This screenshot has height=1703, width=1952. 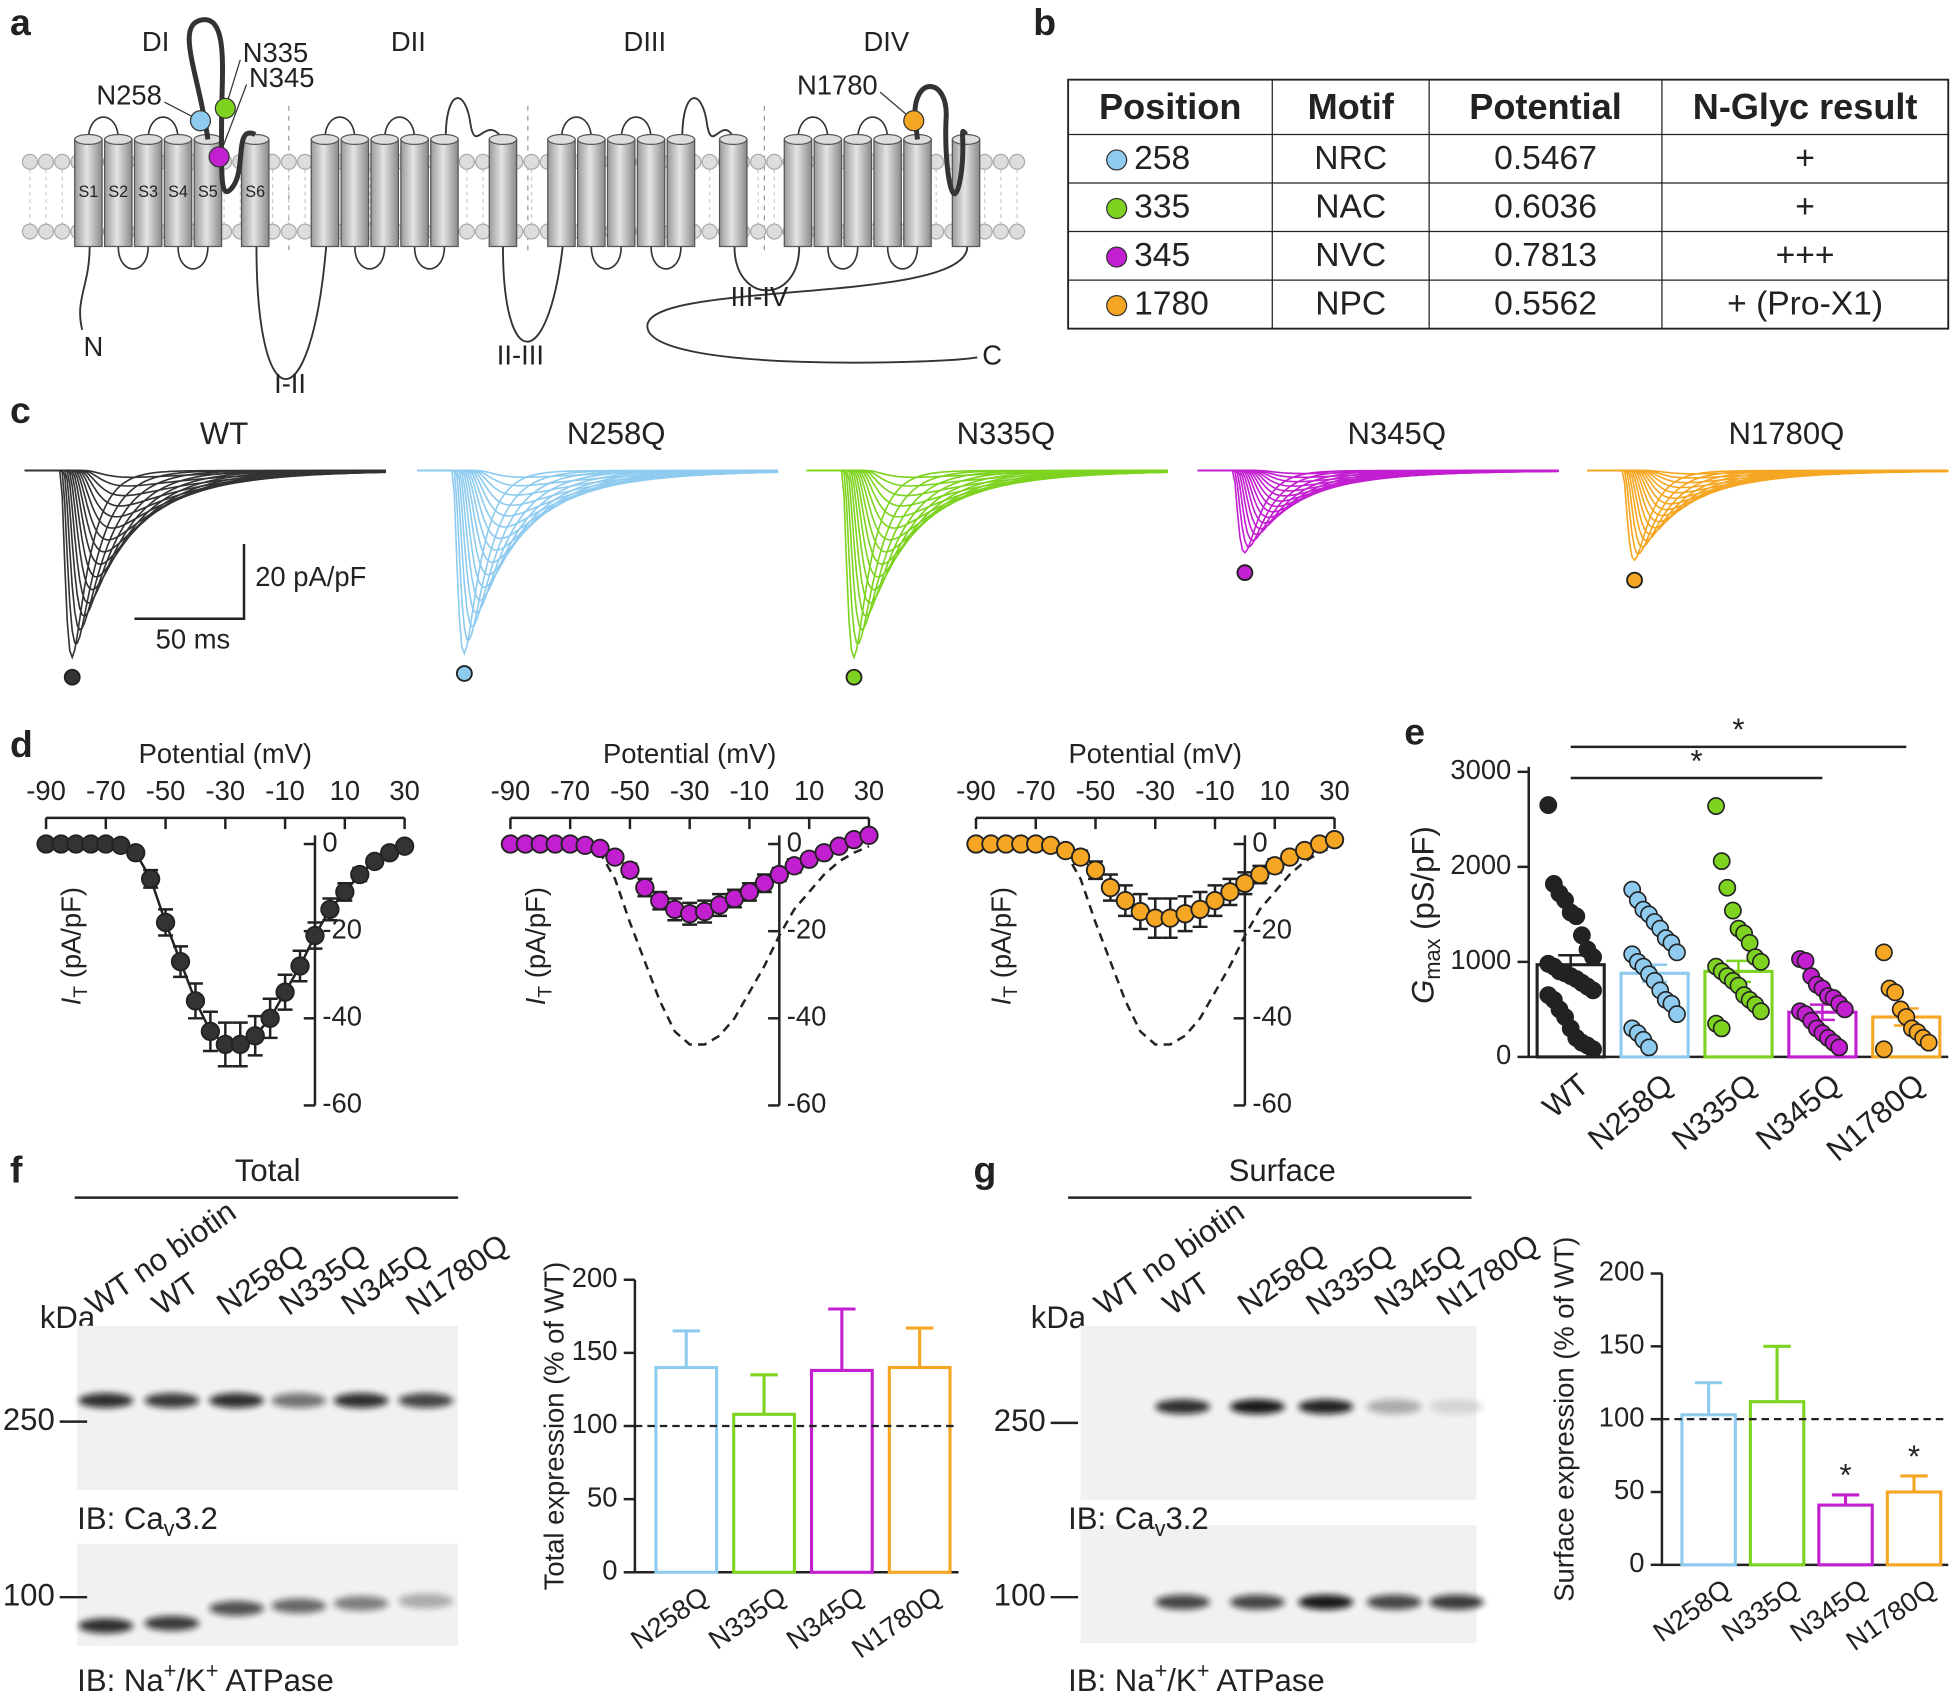 What do you see at coordinates (1545, 255) in the screenshot?
I see `table-cell: 0.7813` at bounding box center [1545, 255].